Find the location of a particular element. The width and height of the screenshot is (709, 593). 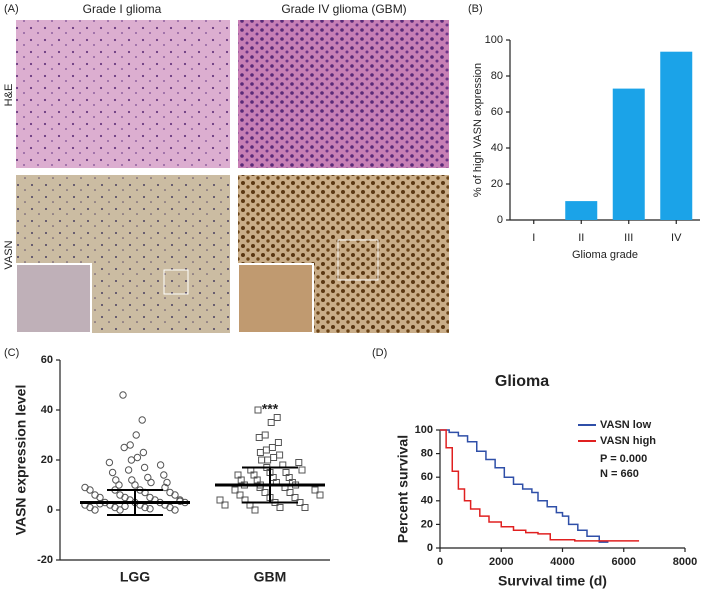

y-axis-label: VASN expression level is located at coordinates (21, 460).